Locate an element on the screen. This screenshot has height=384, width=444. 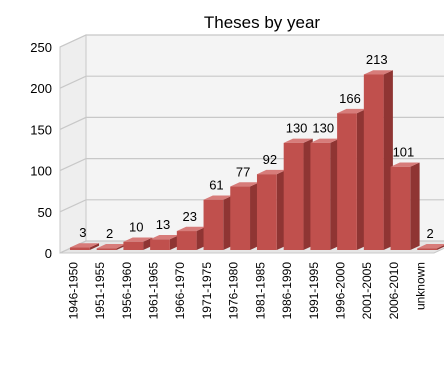
data-label: 23 is located at coordinates (189, 216).